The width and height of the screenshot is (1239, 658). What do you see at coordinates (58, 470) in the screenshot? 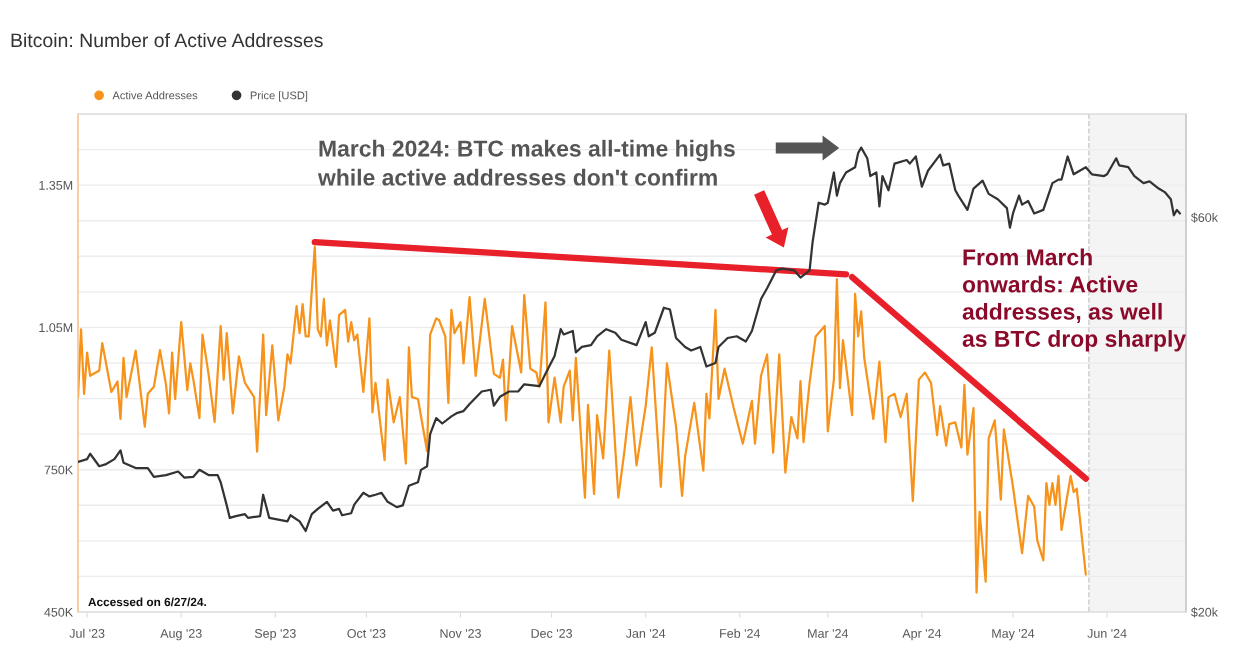
I see `y-tick-label: 750K` at bounding box center [58, 470].